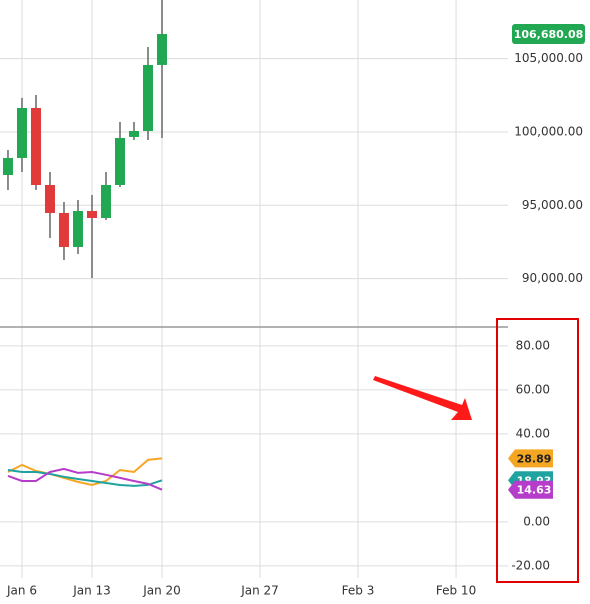 Image resolution: width=590 pixels, height=604 pixels. I want to click on x-tick-label: Jan 13, so click(91, 591).